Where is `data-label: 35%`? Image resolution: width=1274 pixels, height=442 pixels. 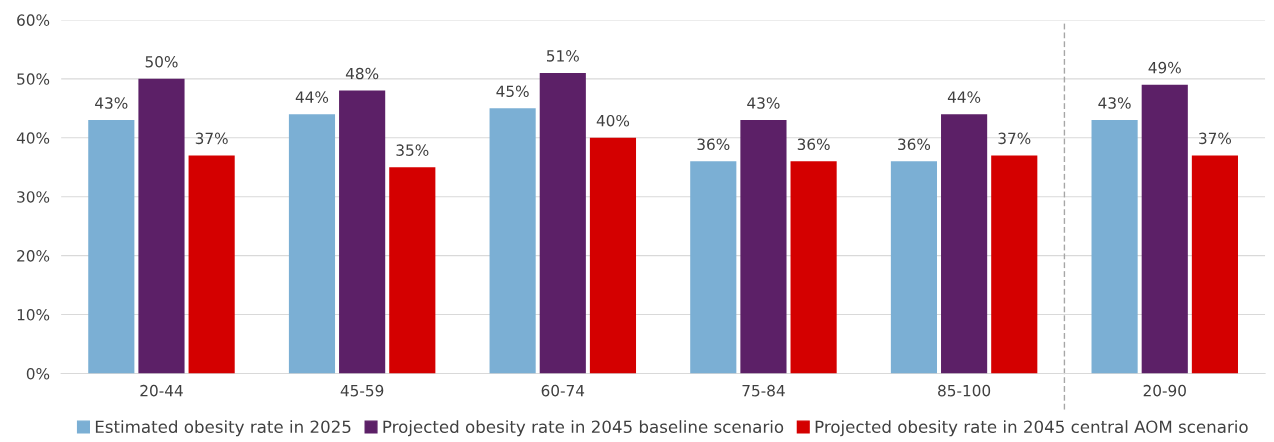
data-label: 35% is located at coordinates (412, 150).